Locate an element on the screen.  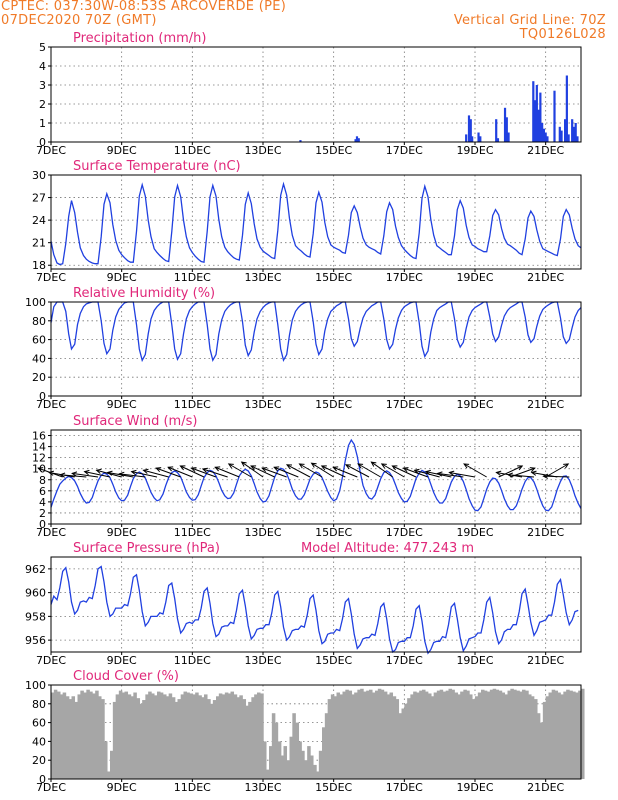
run-date: 07DEC2020 70Z (GMT) is located at coordinates (79, 20).